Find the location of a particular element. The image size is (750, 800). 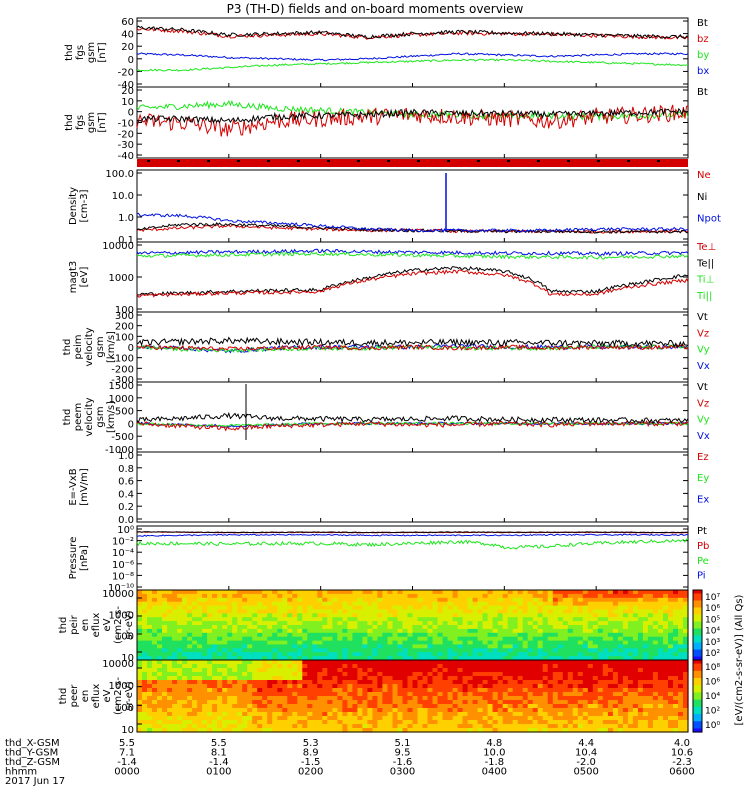

ytick-label: 10⁻² is located at coordinates (123, 542).